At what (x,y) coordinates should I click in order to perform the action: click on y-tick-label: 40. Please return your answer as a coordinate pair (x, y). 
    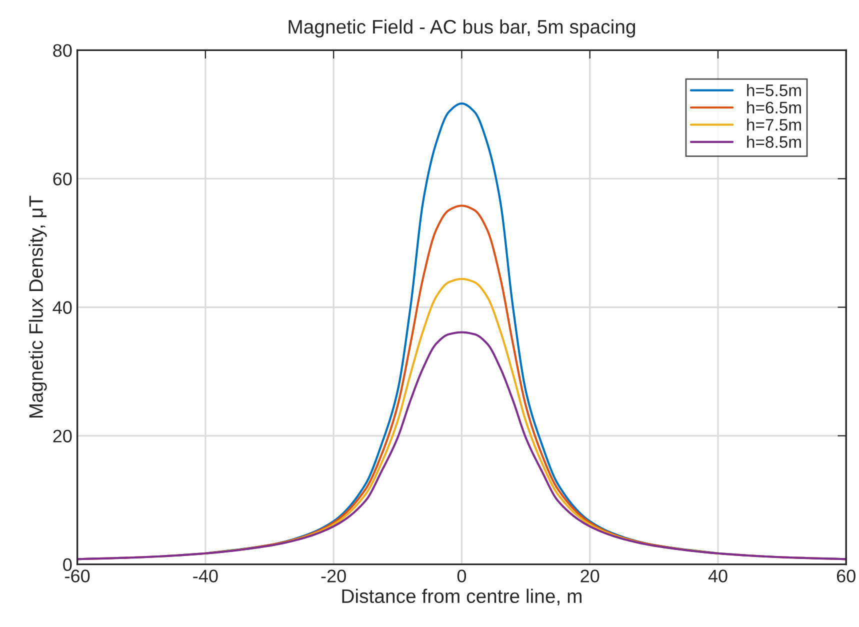
    Looking at the image, I should click on (62, 307).